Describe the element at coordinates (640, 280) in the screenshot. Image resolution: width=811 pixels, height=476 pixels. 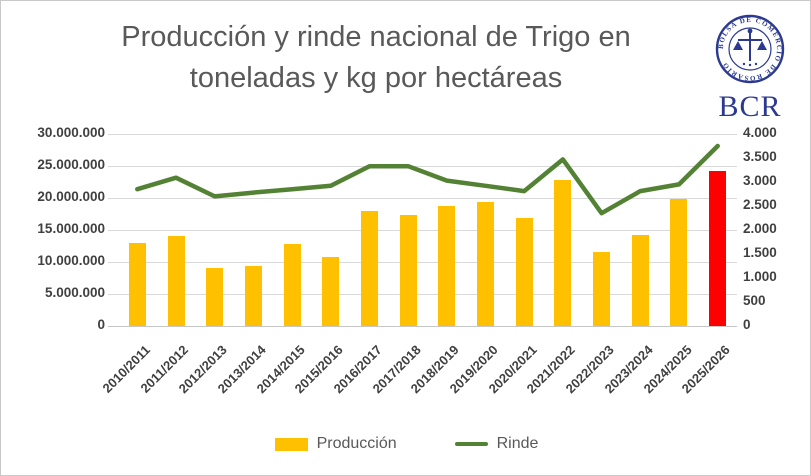
I see `production-bar-2023-2024` at that location.